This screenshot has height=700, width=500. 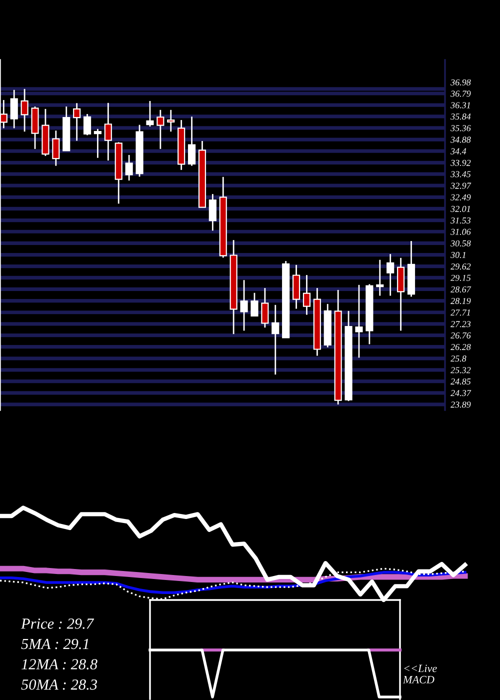 What do you see at coordinates (419, 674) in the screenshot?
I see `annotation: <<Live MACD` at bounding box center [419, 674].